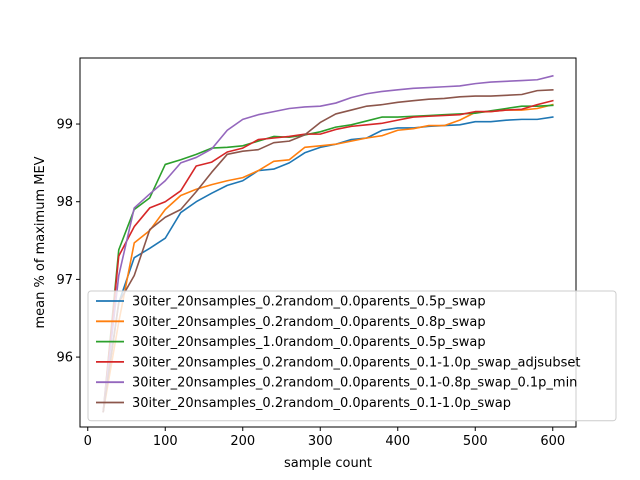 The height and width of the screenshot is (480, 640). What do you see at coordinates (242, 441) in the screenshot?
I see `x-tick-label: 200` at bounding box center [242, 441].